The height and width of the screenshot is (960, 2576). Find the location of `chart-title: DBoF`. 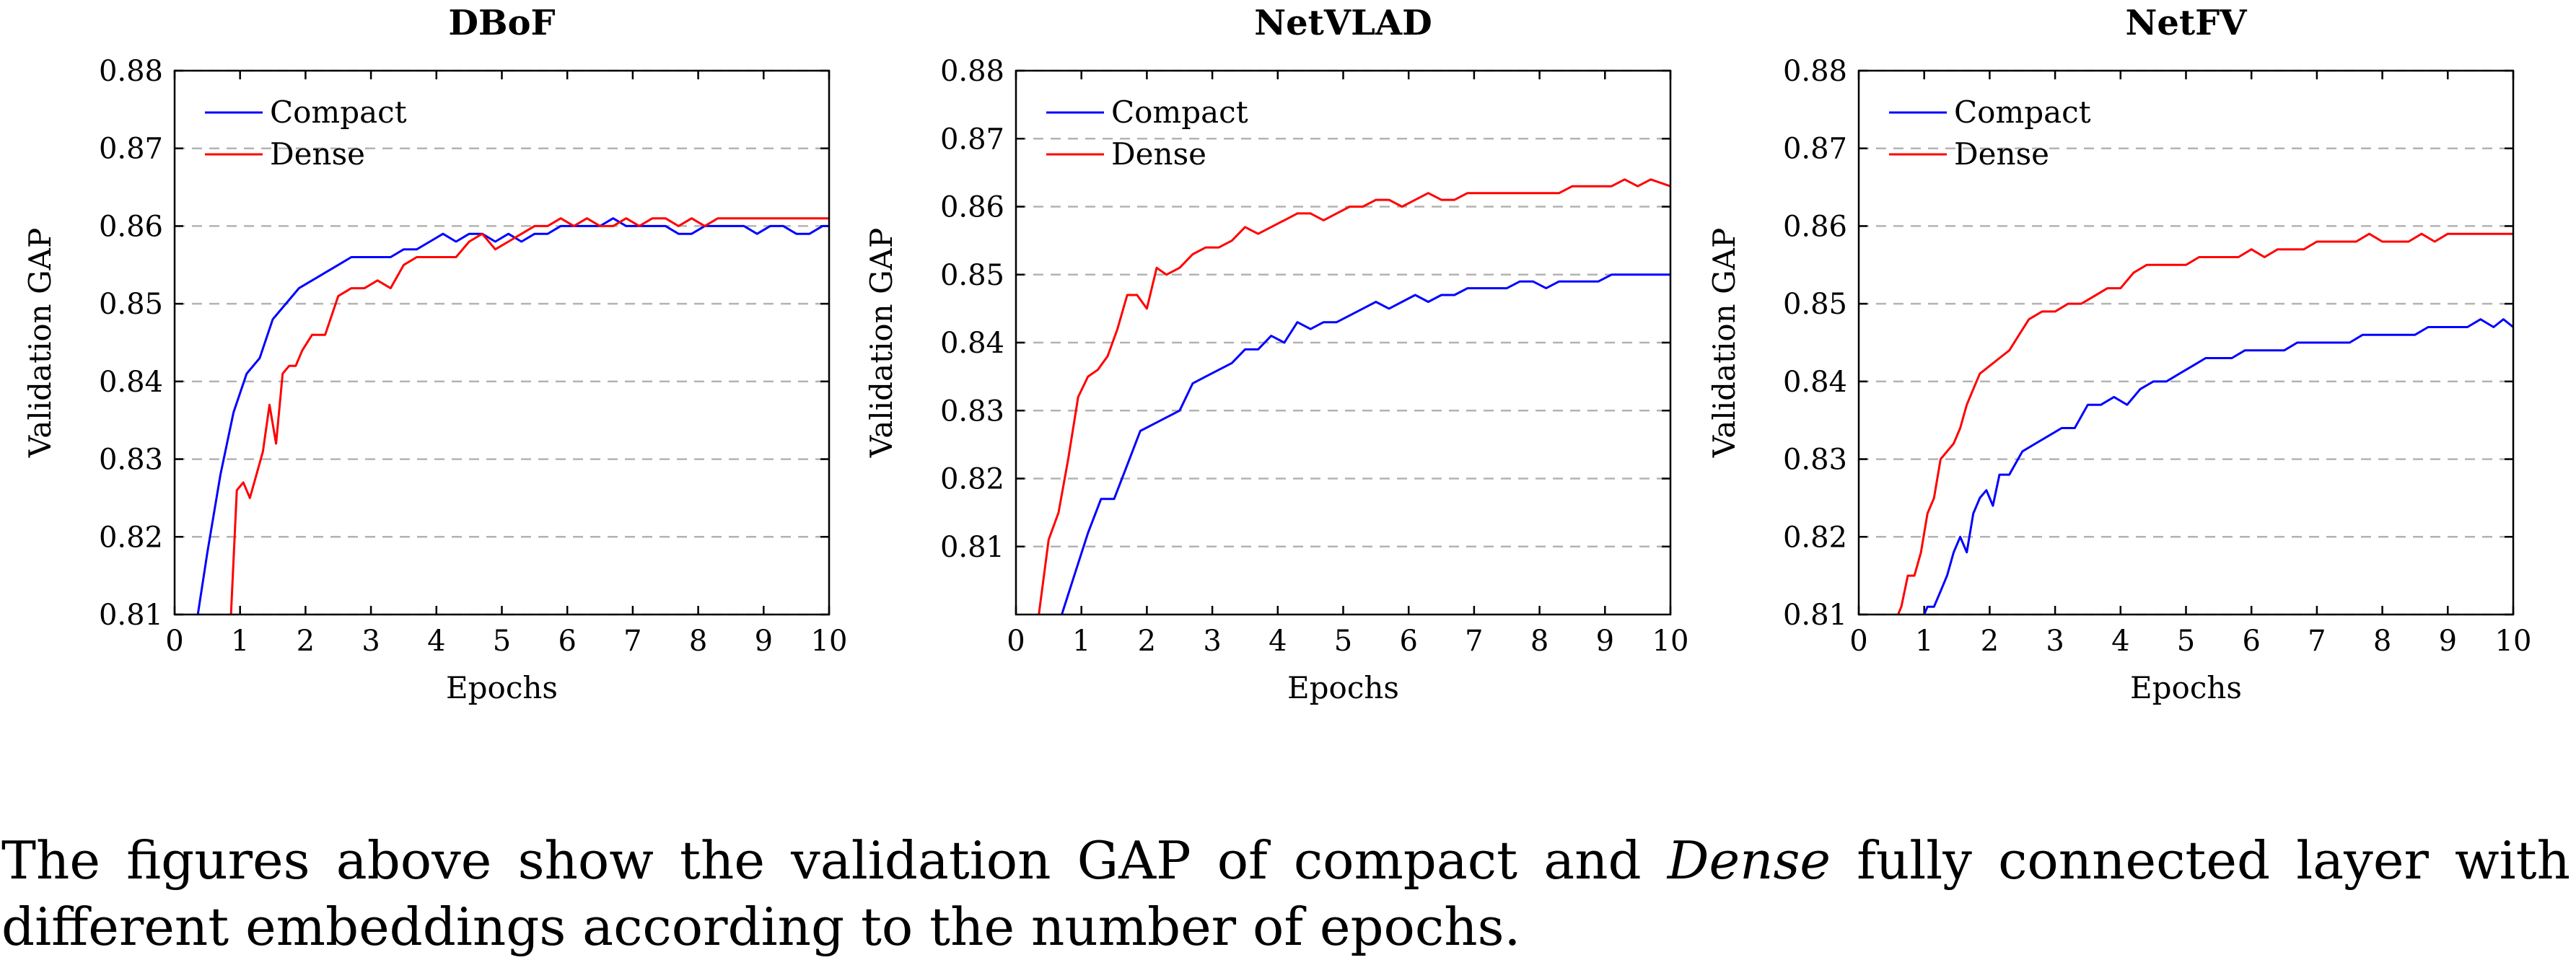

chart-title: DBoF is located at coordinates (501, 23).